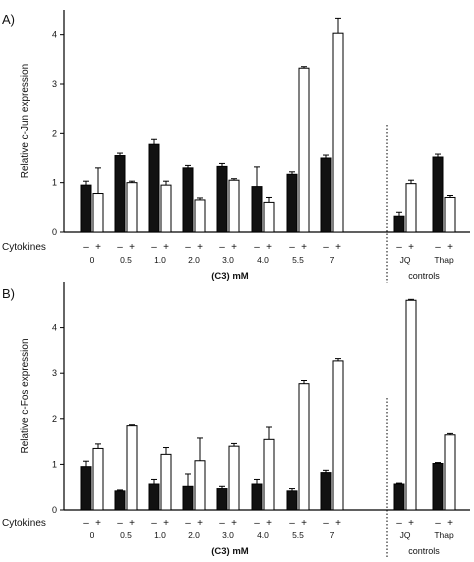 Image resolution: width=474 pixels, height=562 pixels. Describe the element at coordinates (8, 19) in the screenshot. I see `a-panel-label: A)` at that location.